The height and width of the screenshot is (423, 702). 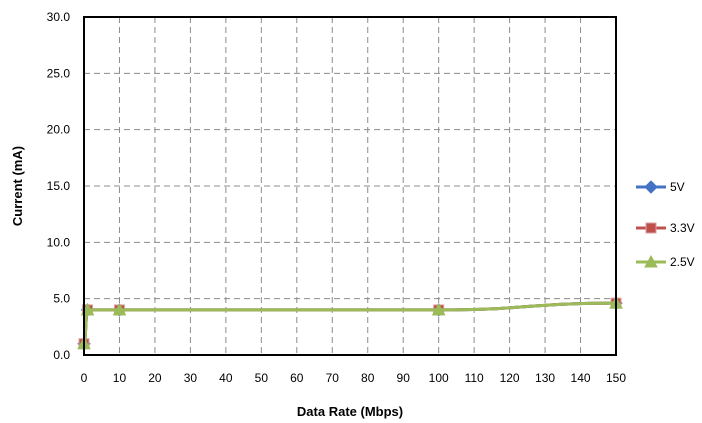 I want to click on x-tick-label: 30, so click(x=191, y=378).